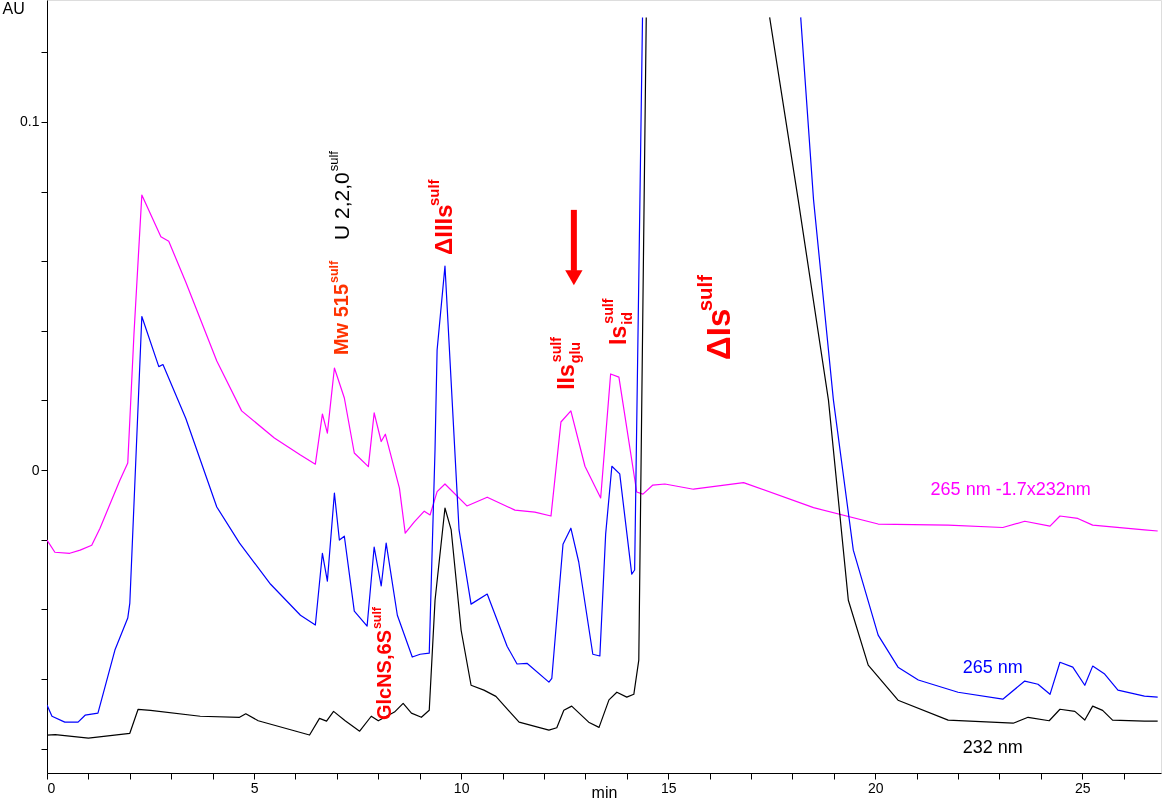 The height and width of the screenshot is (805, 1166). What do you see at coordinates (1010, 489) in the screenshot?
I see `series-label: 265 nm -1.7x232nm` at bounding box center [1010, 489].